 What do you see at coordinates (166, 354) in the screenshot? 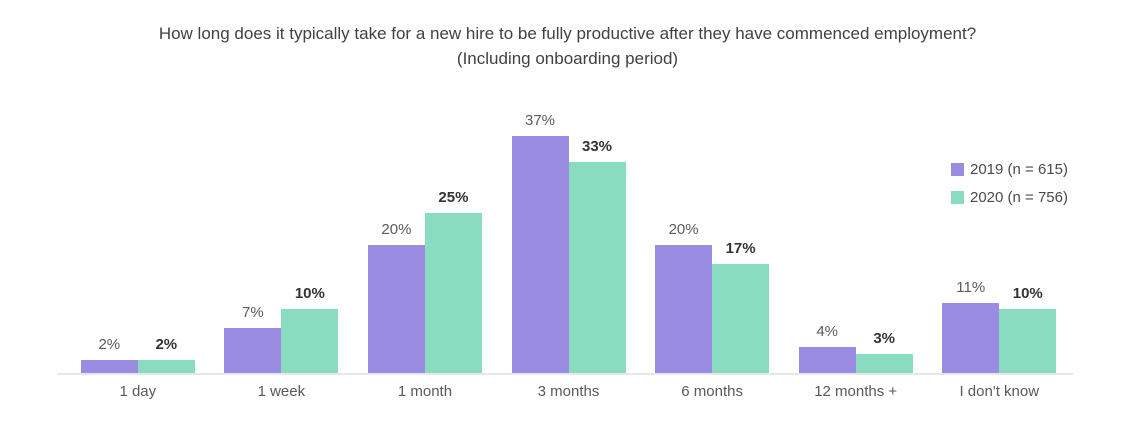
I see `bar-col-2020-1-day: 2%` at bounding box center [166, 354].